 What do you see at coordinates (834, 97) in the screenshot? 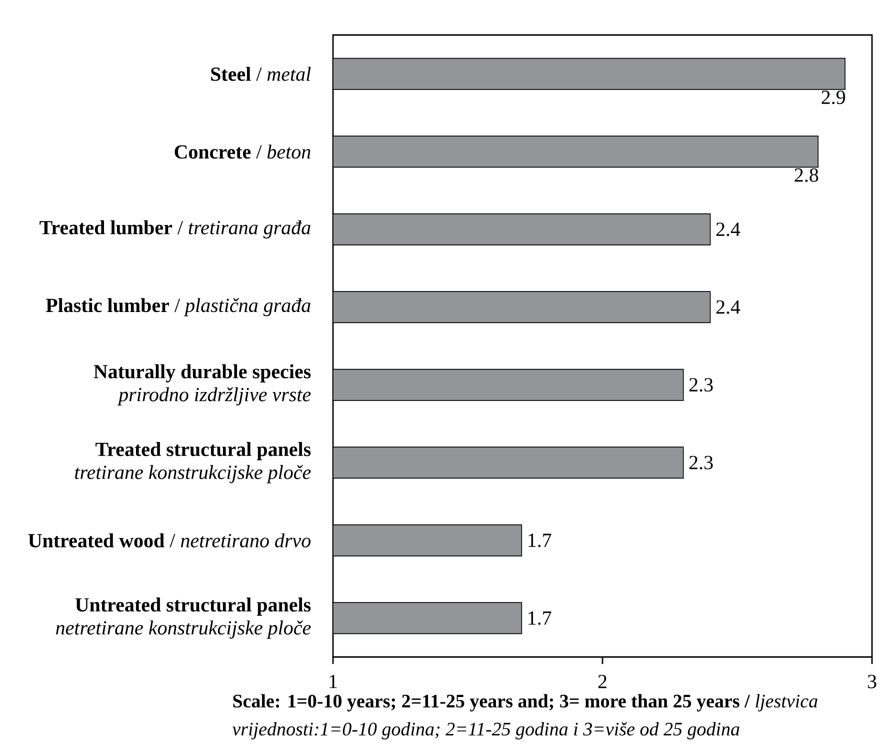
I see `data-label: 2.9` at bounding box center [834, 97].